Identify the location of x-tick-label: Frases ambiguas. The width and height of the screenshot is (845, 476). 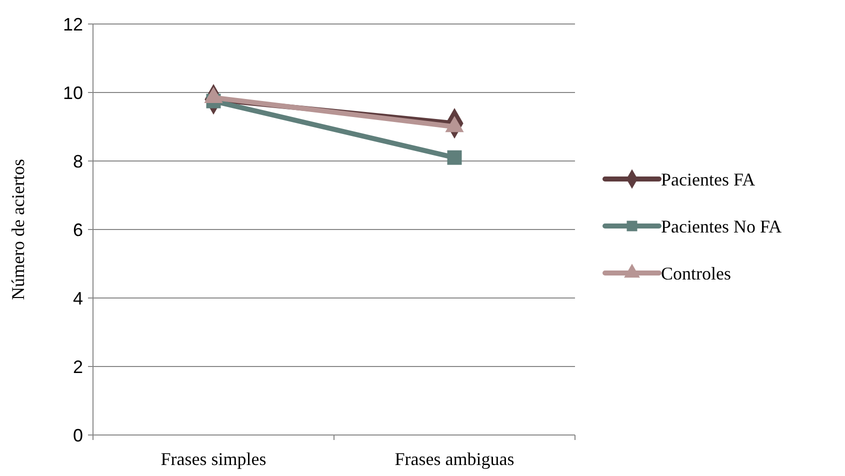
(454, 459).